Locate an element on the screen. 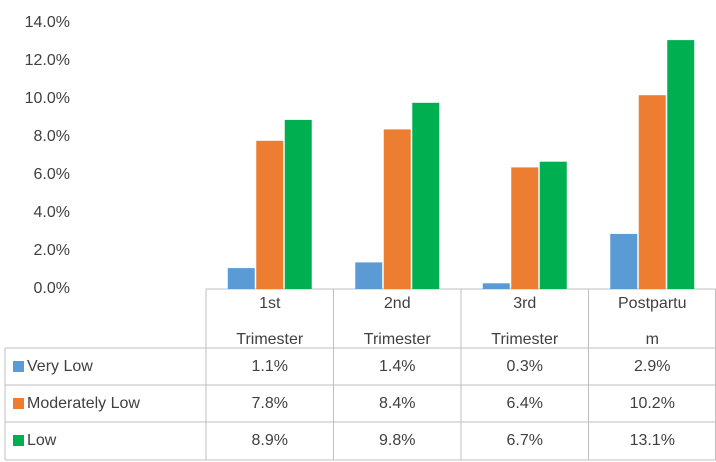  y-tick-label: 4.0% is located at coordinates (52, 212).